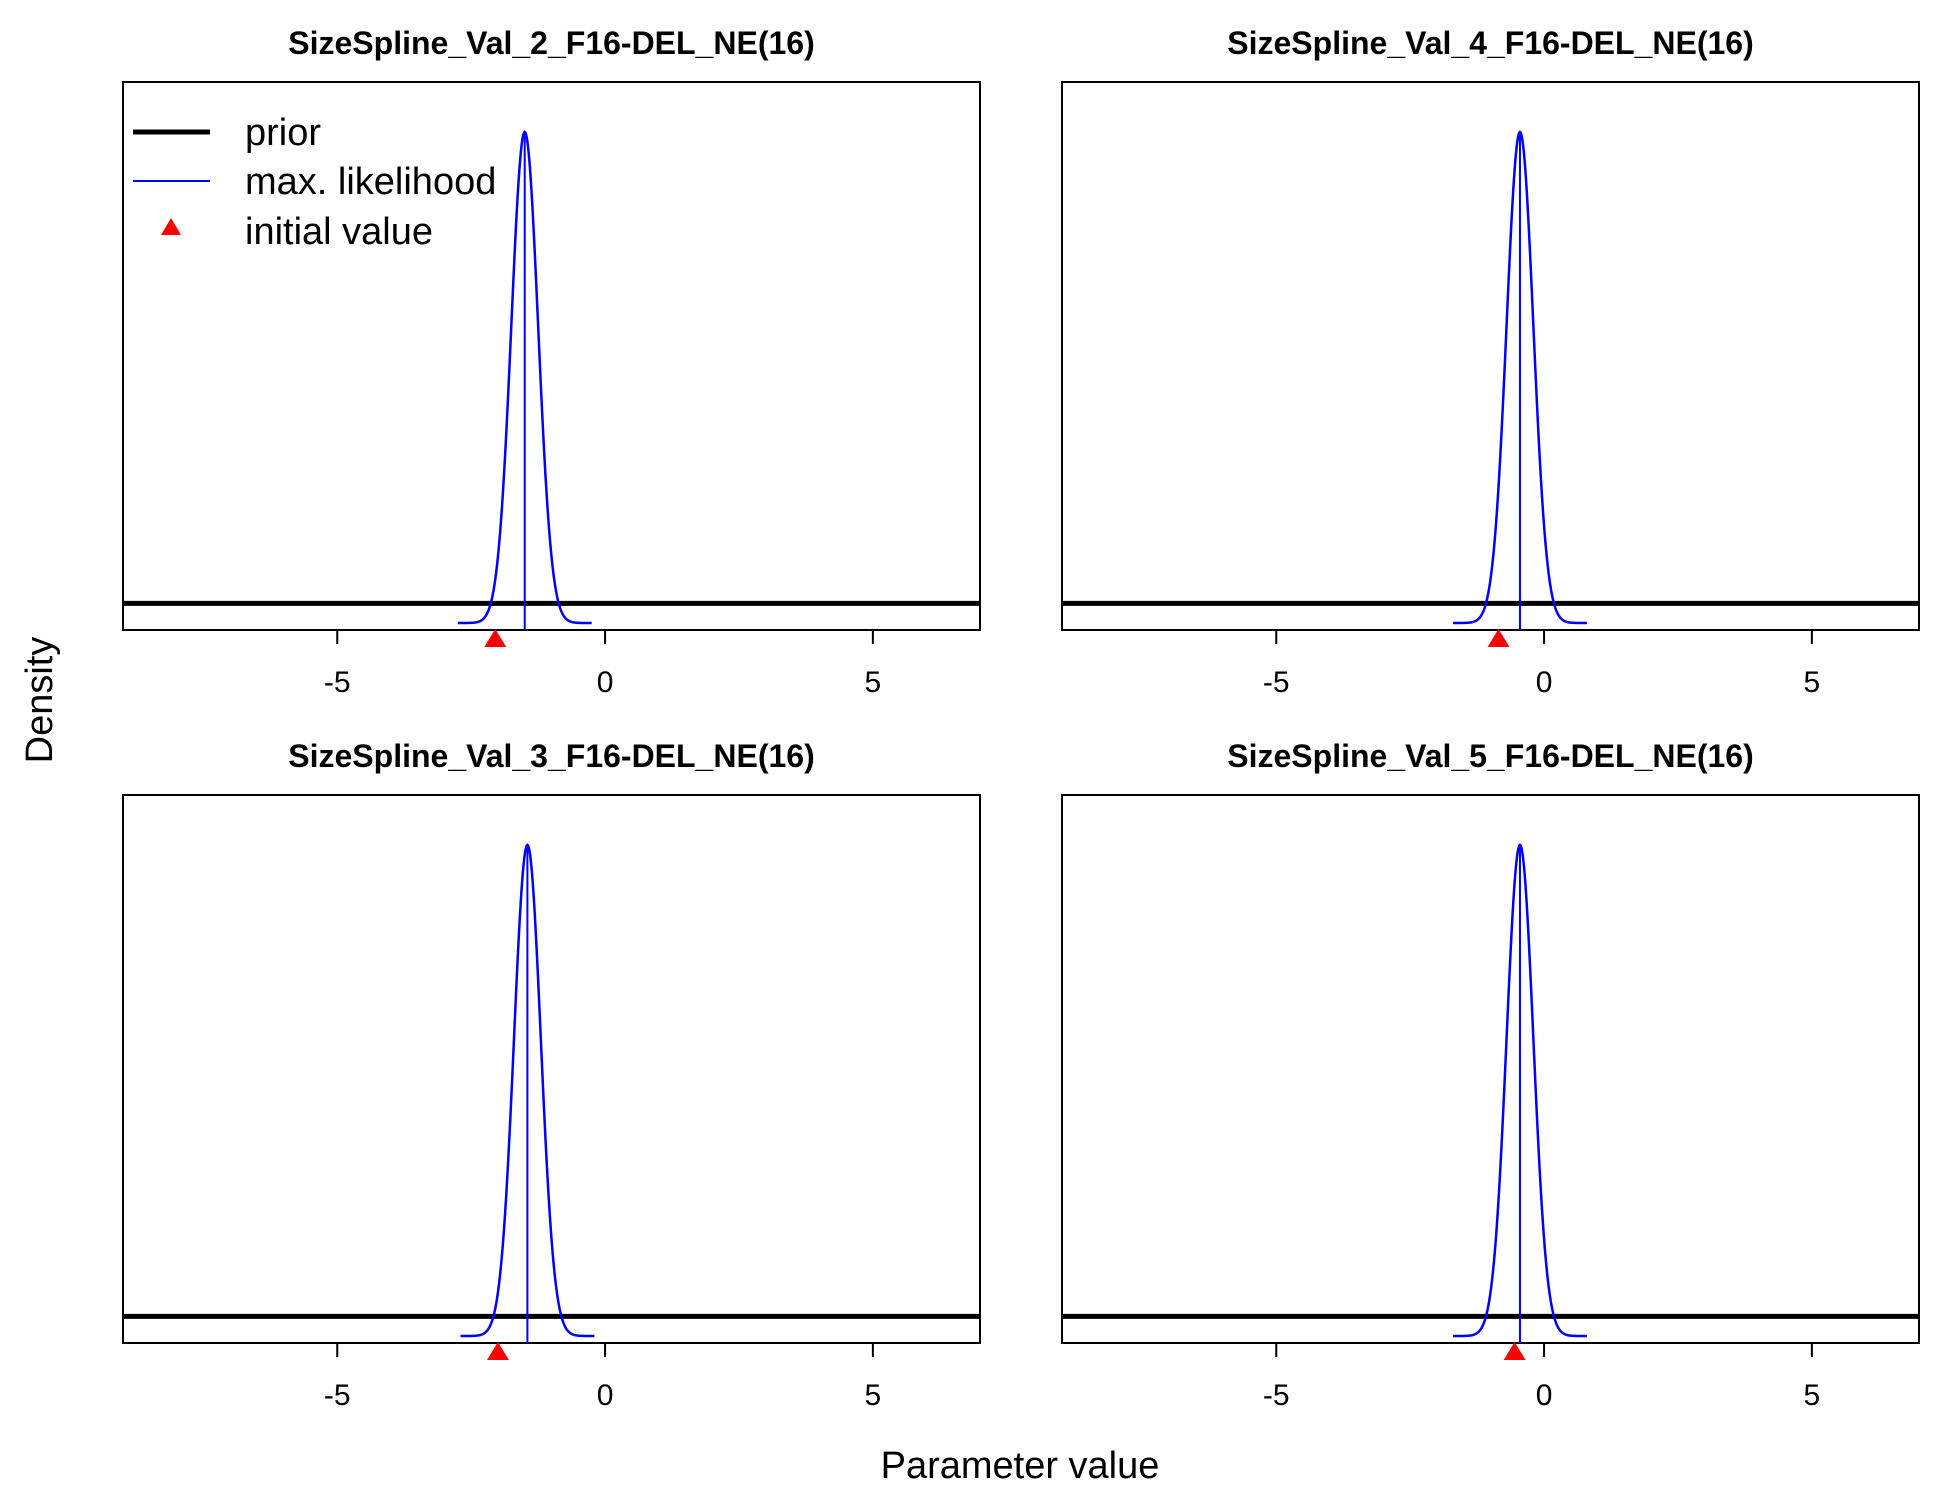 Image resolution: width=1950 pixels, height=1500 pixels. Describe the element at coordinates (283, 133) in the screenshot. I see `legend-prior-label: prior` at that location.